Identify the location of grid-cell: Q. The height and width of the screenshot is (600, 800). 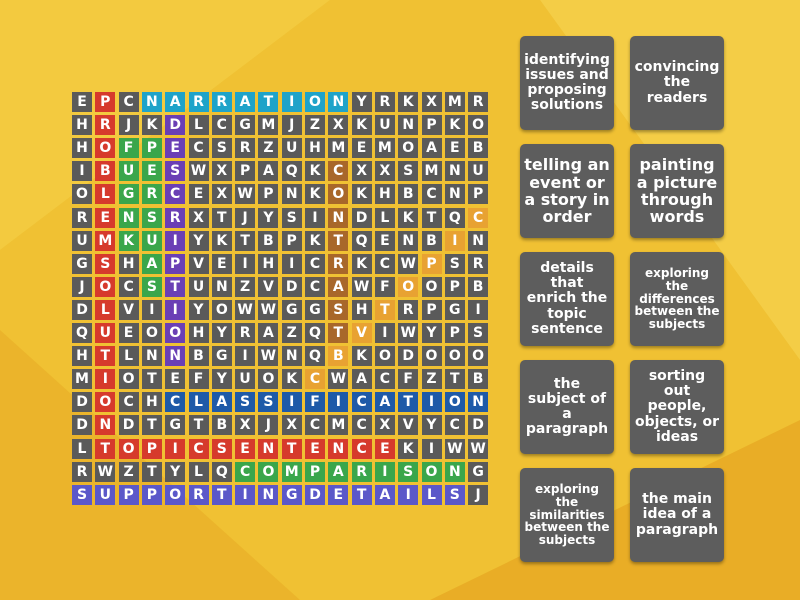
(454, 217).